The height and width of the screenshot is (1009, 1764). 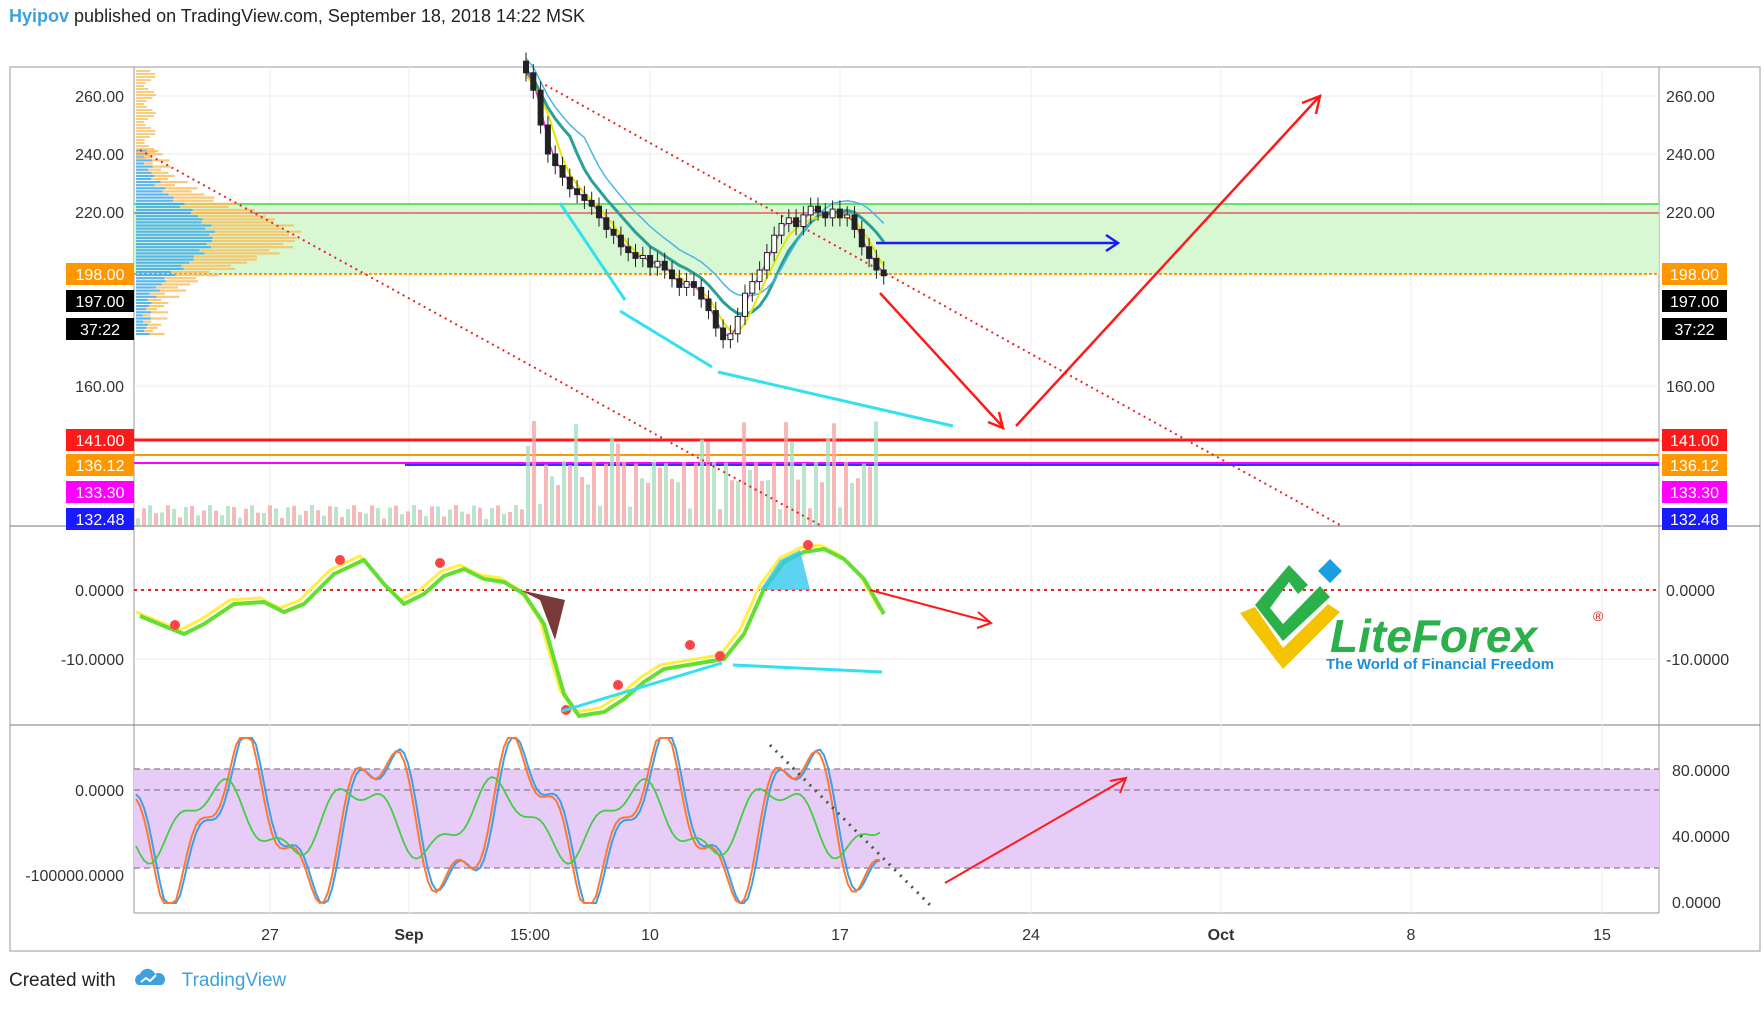 What do you see at coordinates (100, 466) in the screenshot?
I see `price-badge-text: 136.12` at bounding box center [100, 466].